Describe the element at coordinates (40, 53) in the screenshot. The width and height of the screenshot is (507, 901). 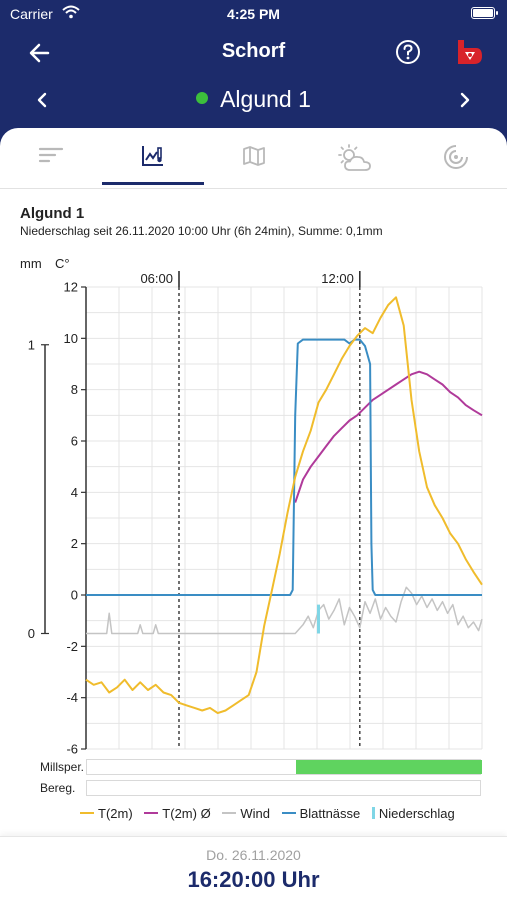
I see `back-arrow-icon` at that location.